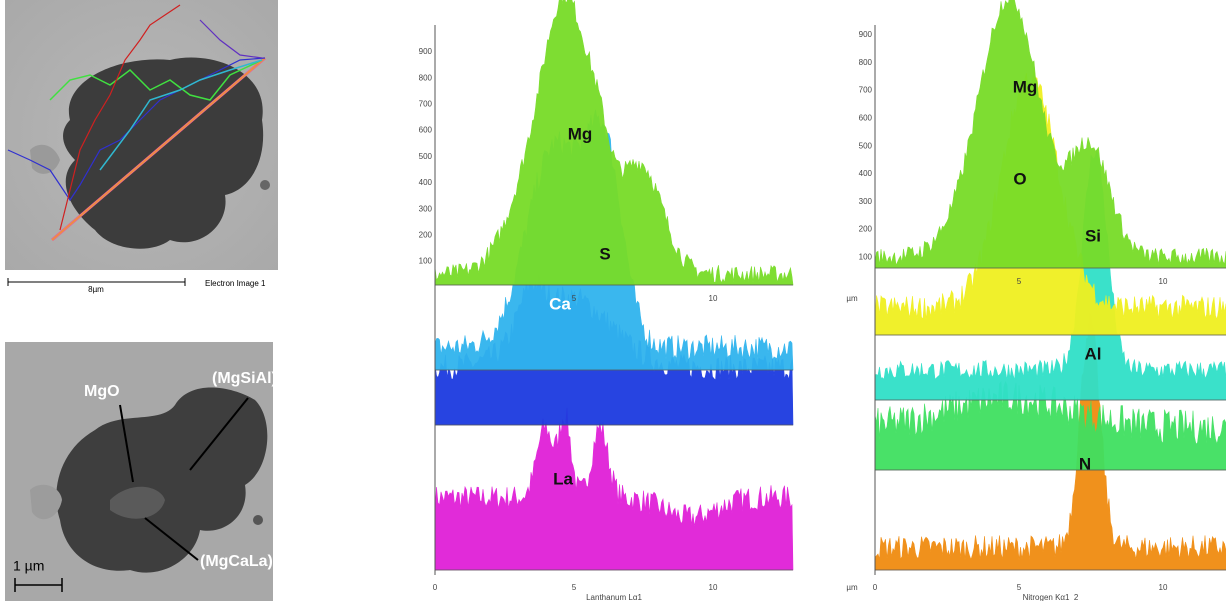 Image resolution: width=1226 pixels, height=606 pixels. Describe the element at coordinates (141, 135) in the screenshot. I see `sem-image-top` at that location.